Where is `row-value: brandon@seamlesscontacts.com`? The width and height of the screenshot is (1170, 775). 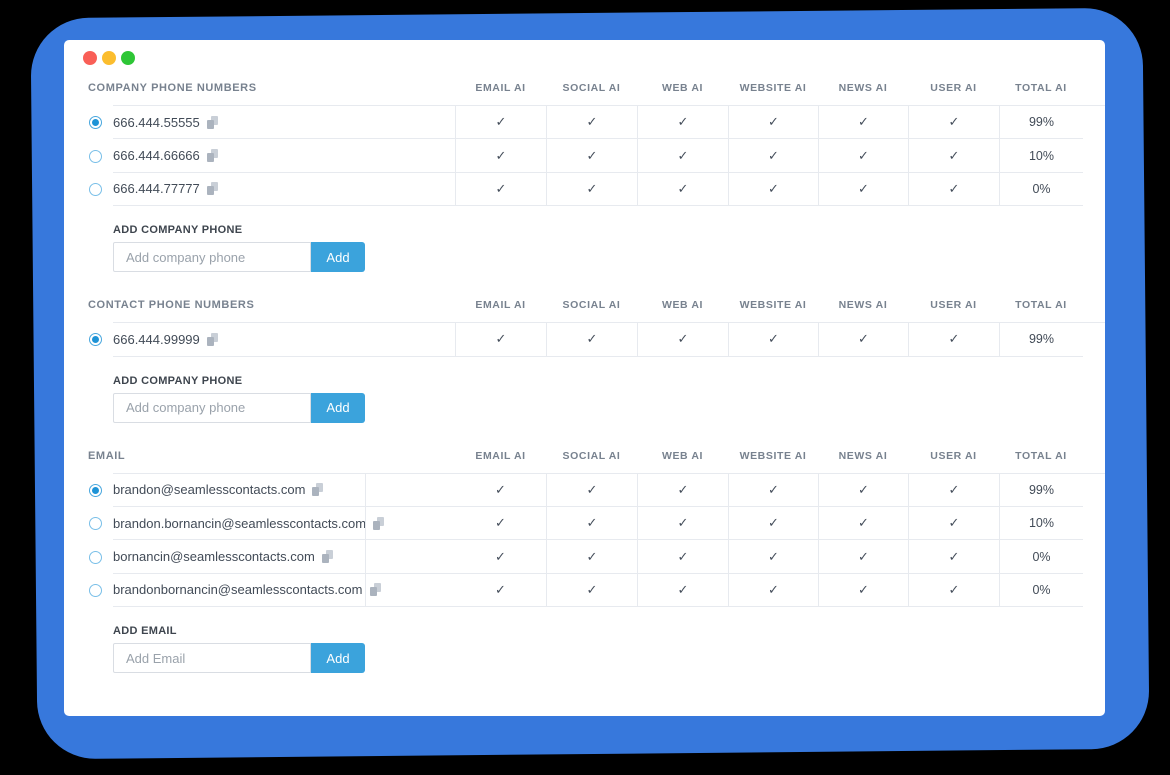
row-value: brandon@seamlesscontacts.com is located at coordinates (209, 490).